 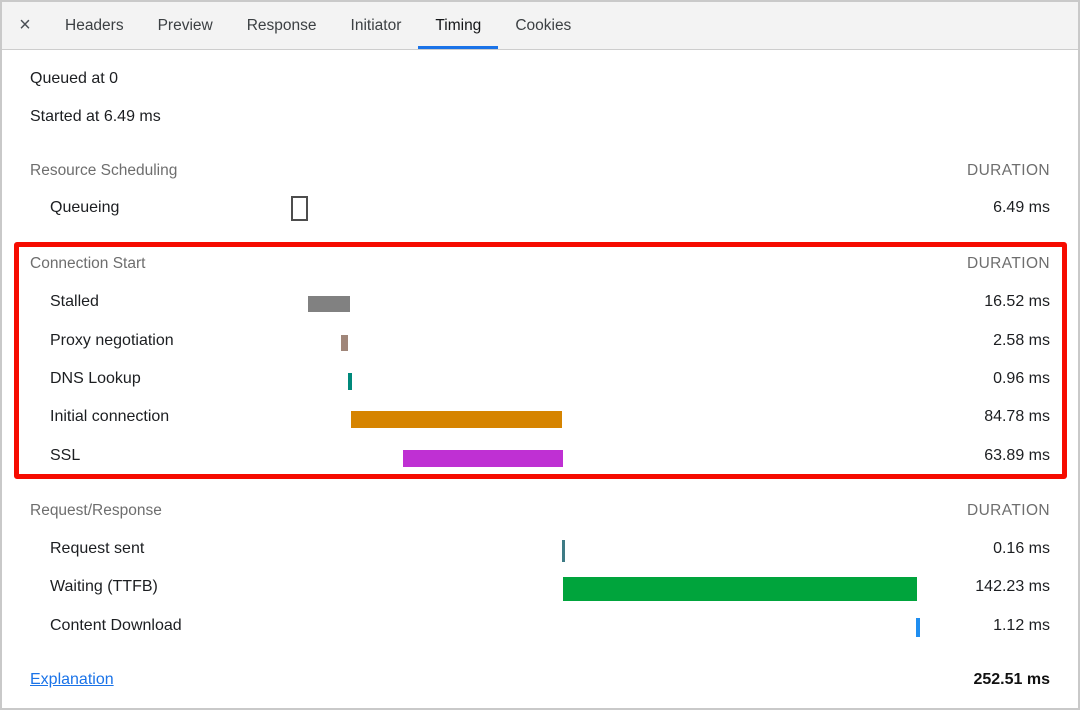 What do you see at coordinates (104, 170) in the screenshot?
I see `section-title: Resource Scheduling` at bounding box center [104, 170].